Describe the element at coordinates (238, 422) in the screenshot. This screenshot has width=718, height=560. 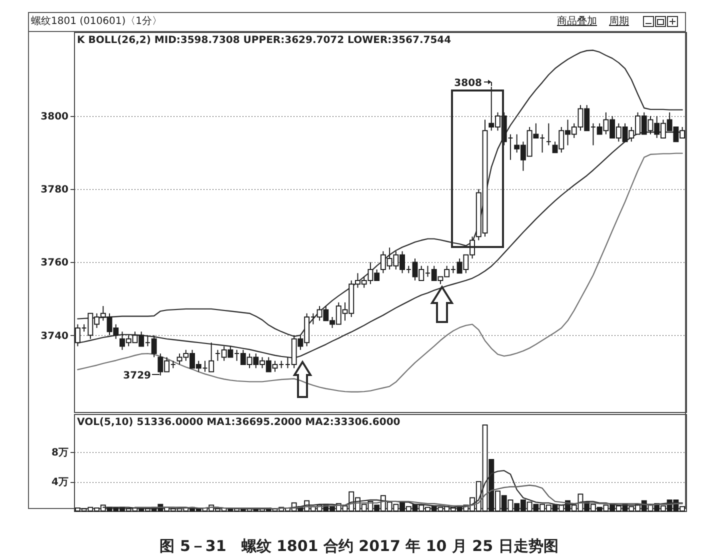
I see `chart-title: VOL(5,10) 51336.0000 MA1:36695.2000 MA2:33306.6000` at that location.